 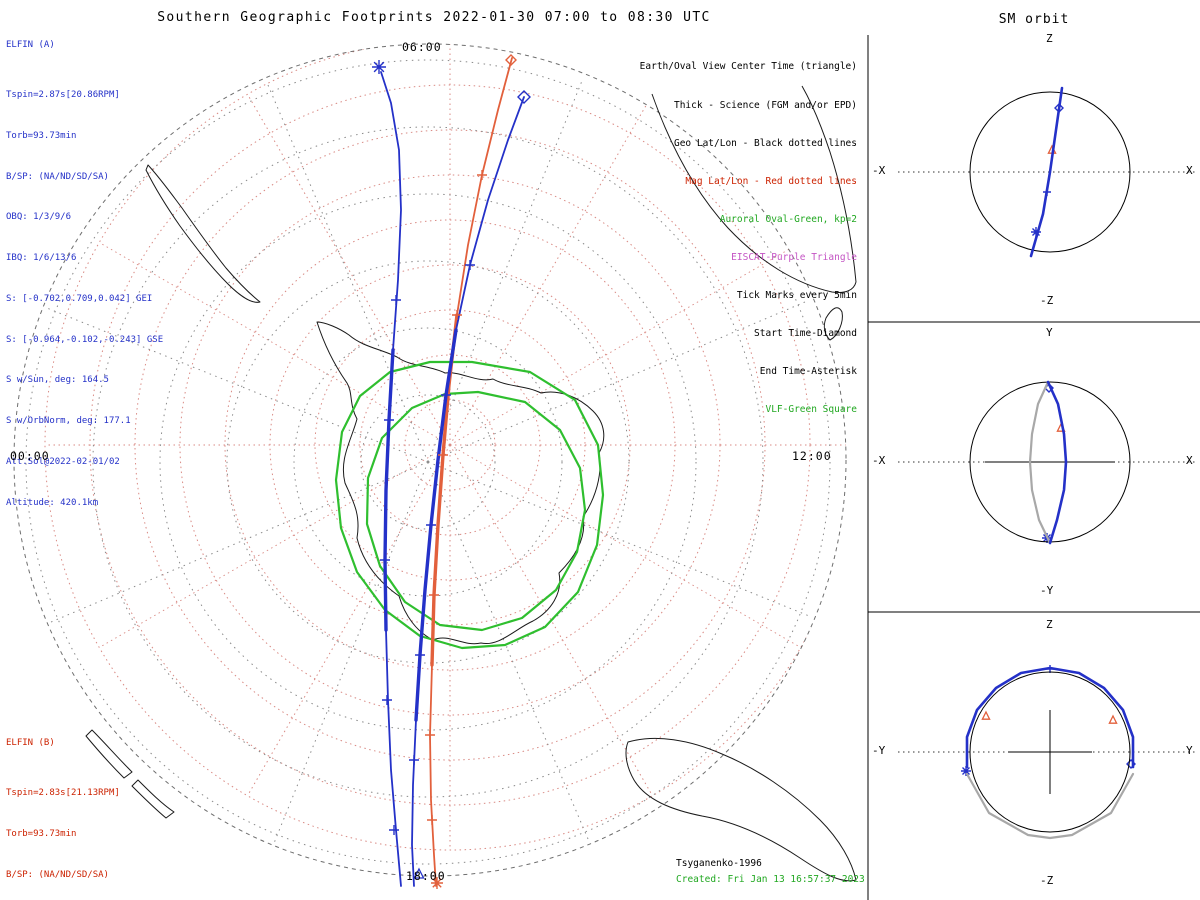 I want to click on axis-label-p3-left: -Y, so click(x=879, y=750).